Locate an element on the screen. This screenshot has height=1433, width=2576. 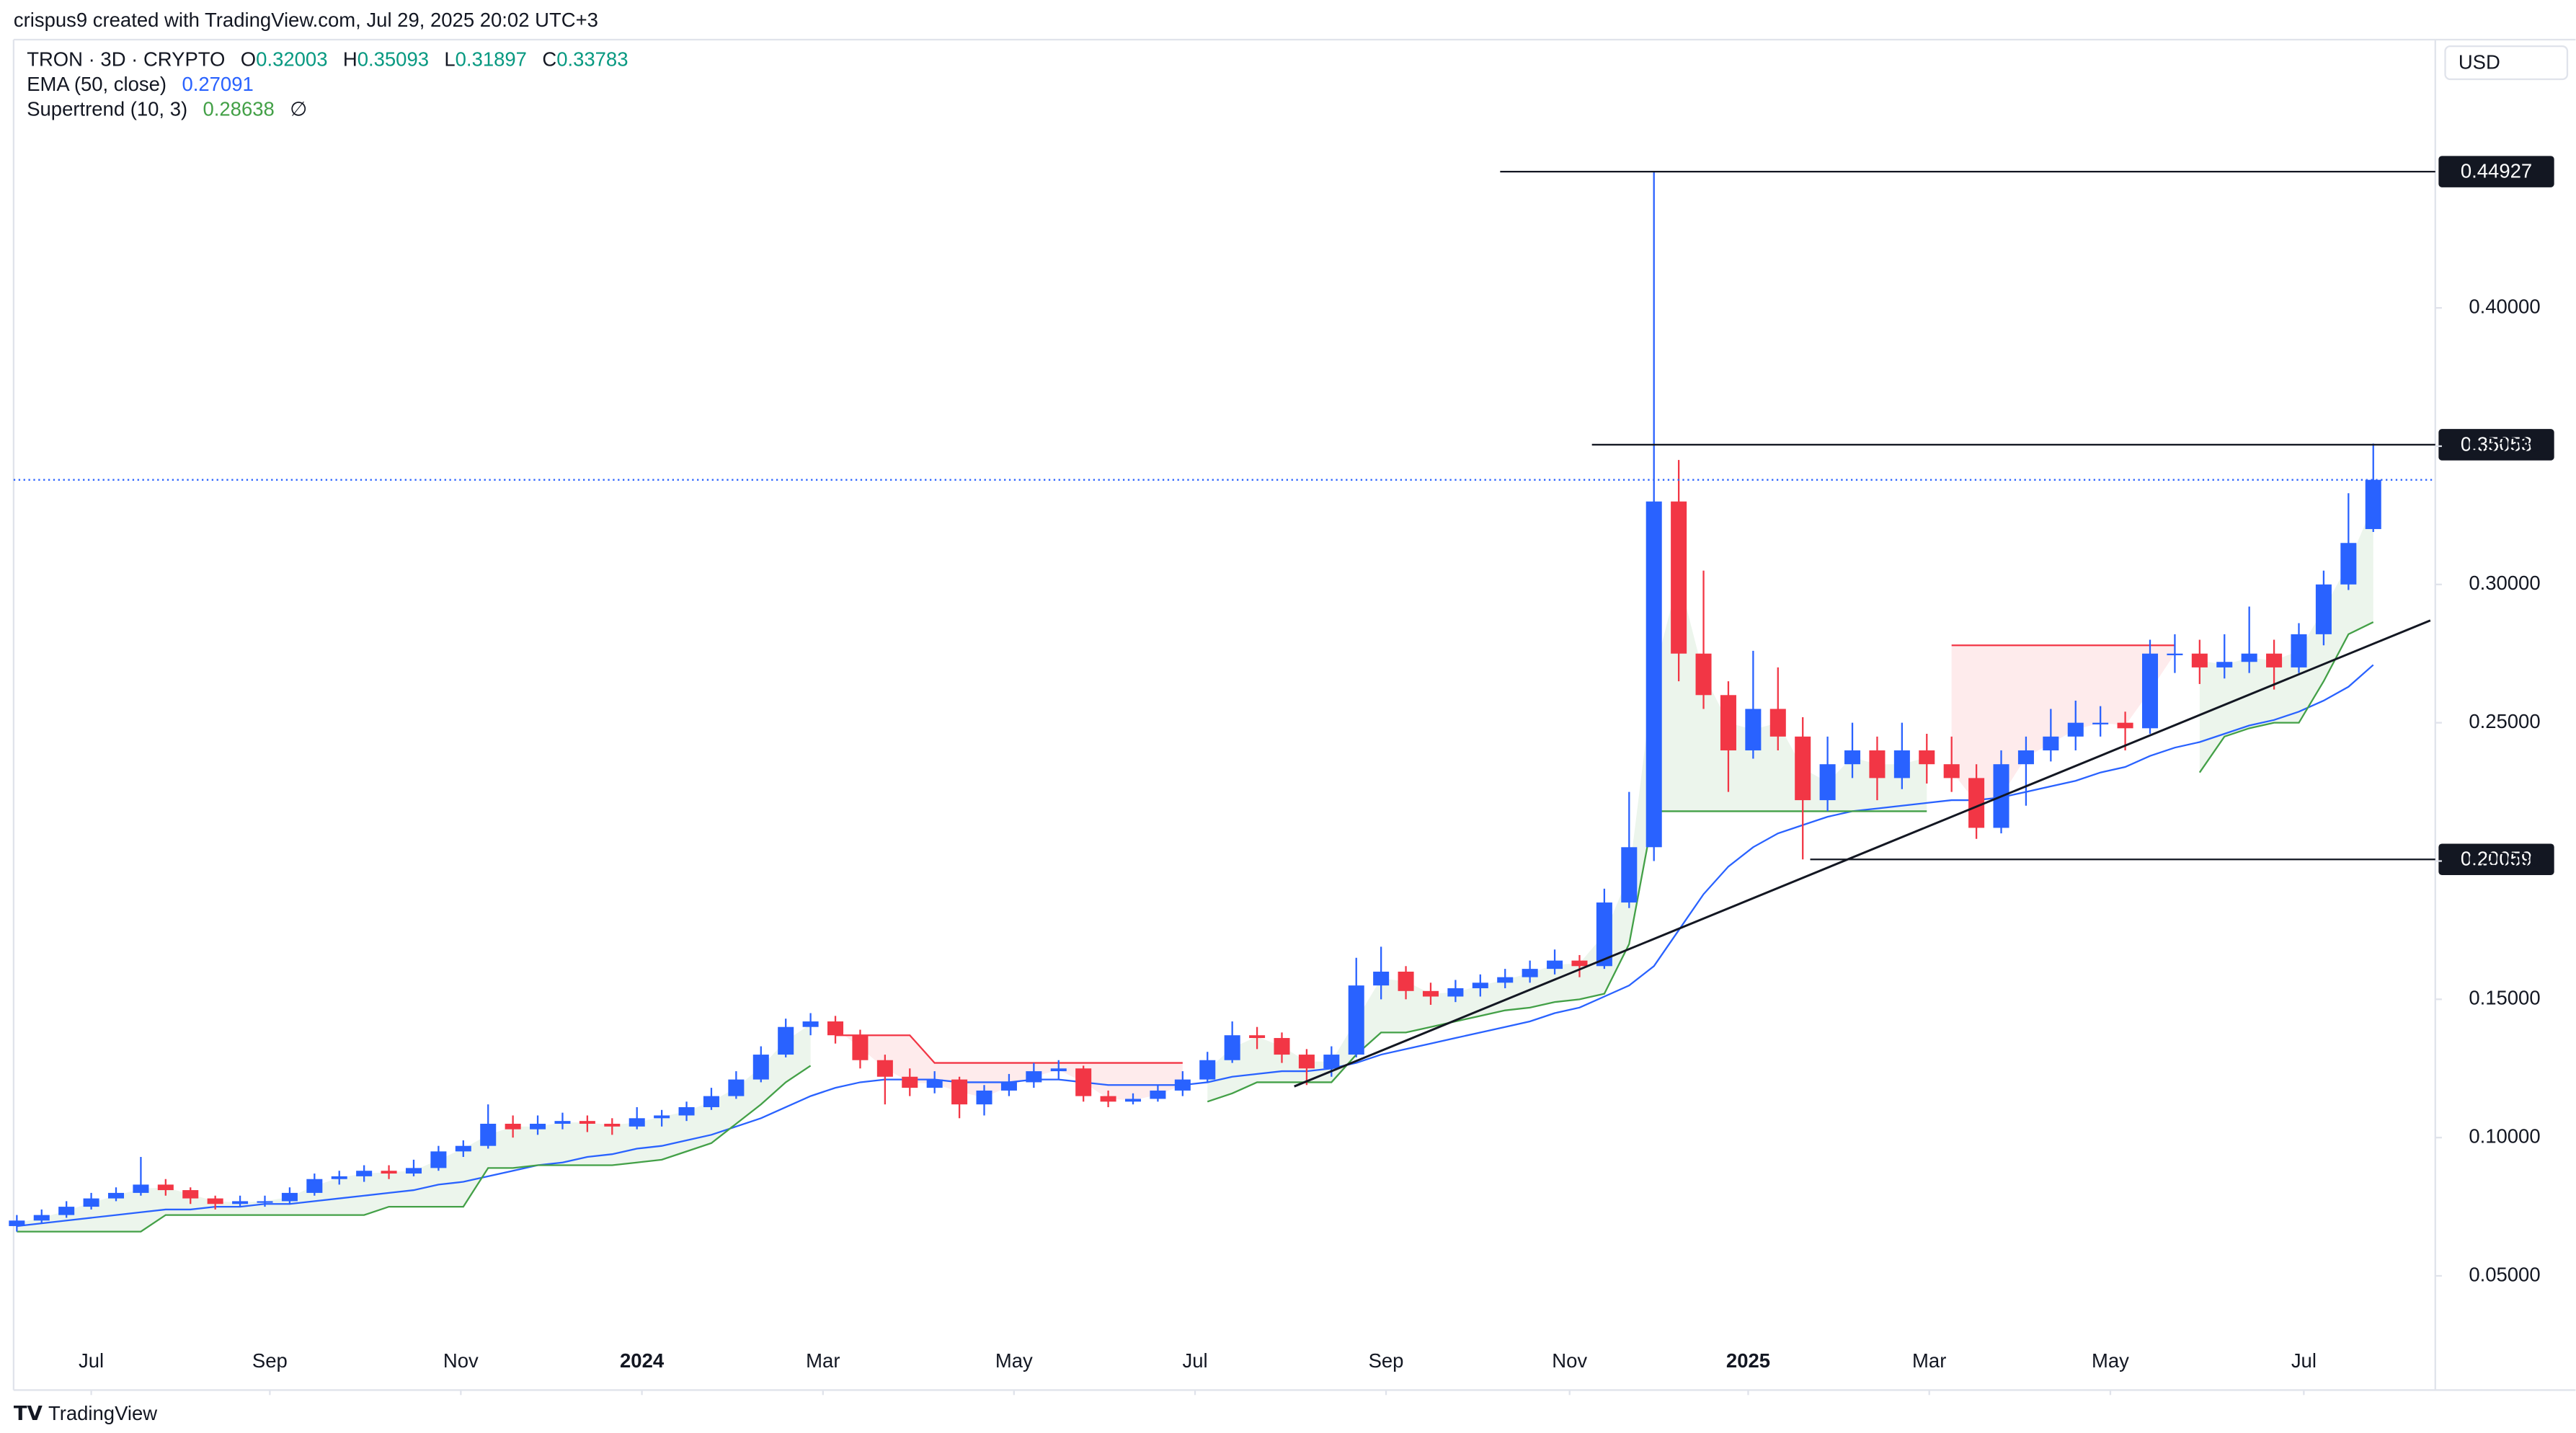
ema-value: 0.27091 is located at coordinates (218, 84).